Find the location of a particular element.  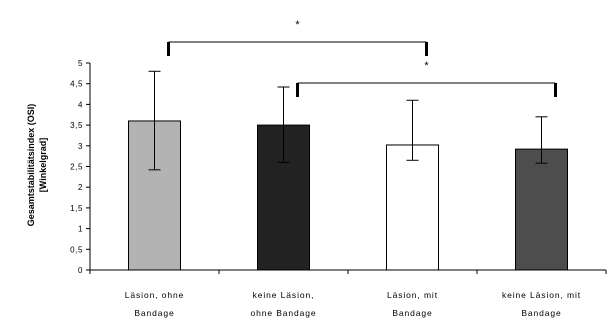

x-category-label: Läsion, mit is located at coordinates (412, 295).